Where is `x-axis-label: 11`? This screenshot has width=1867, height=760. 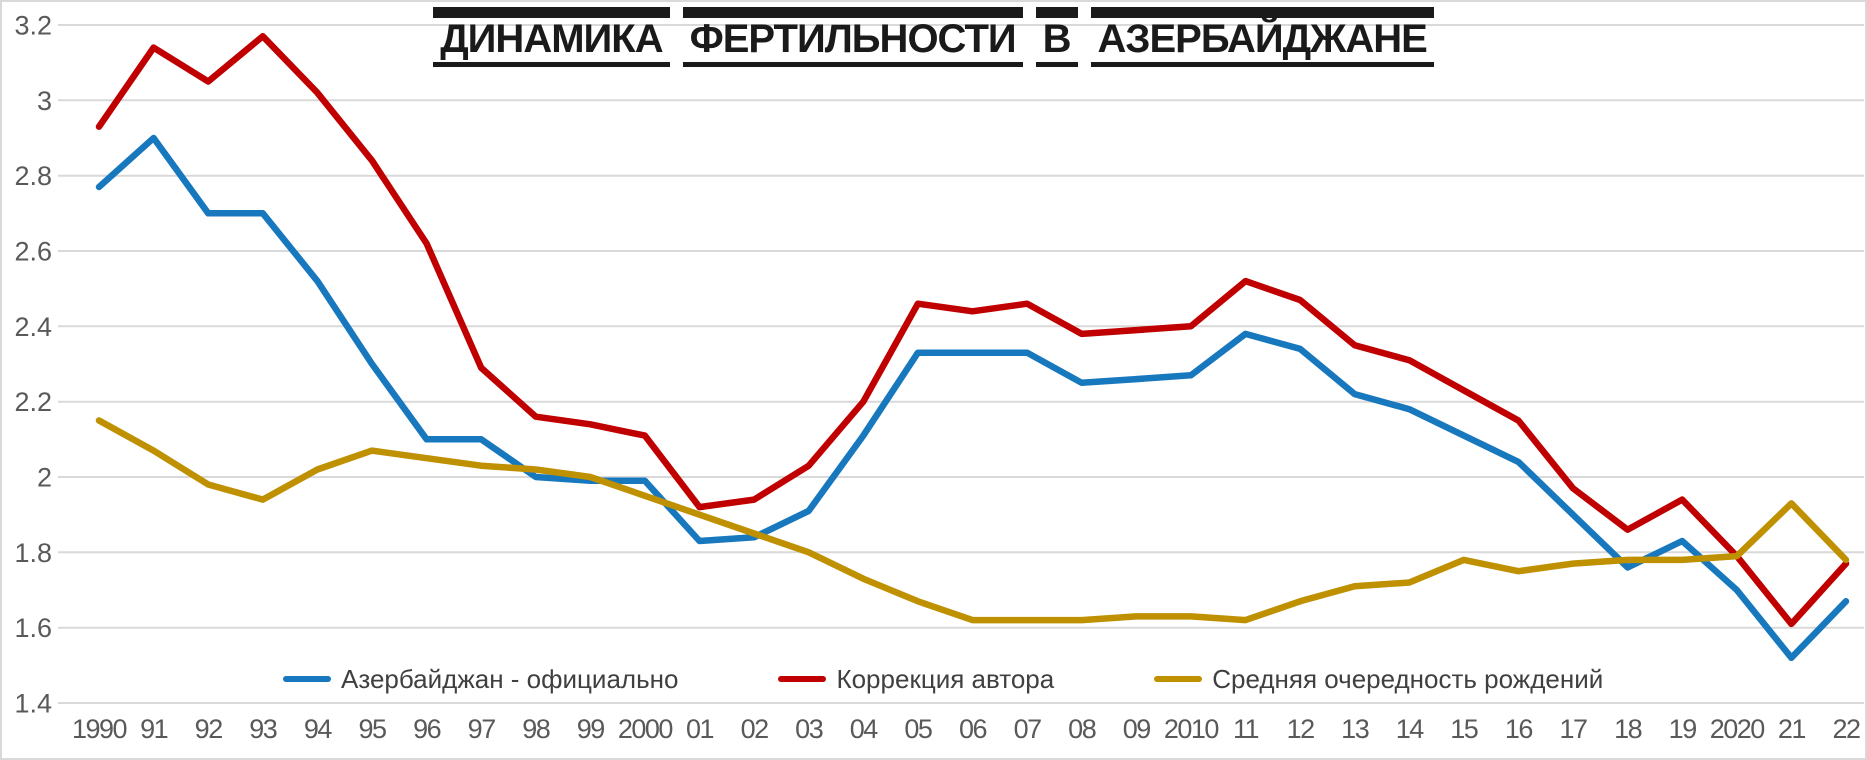
x-axis-label: 11 is located at coordinates (1246, 729).